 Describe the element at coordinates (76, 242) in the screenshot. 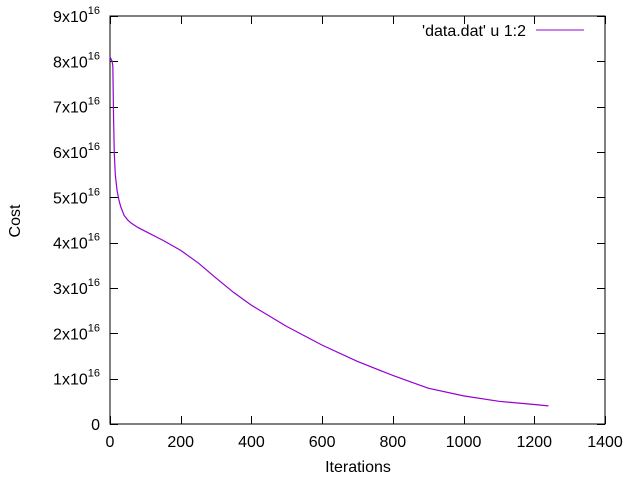

I see `y-tick-label: 4x10¹⁶` at that location.